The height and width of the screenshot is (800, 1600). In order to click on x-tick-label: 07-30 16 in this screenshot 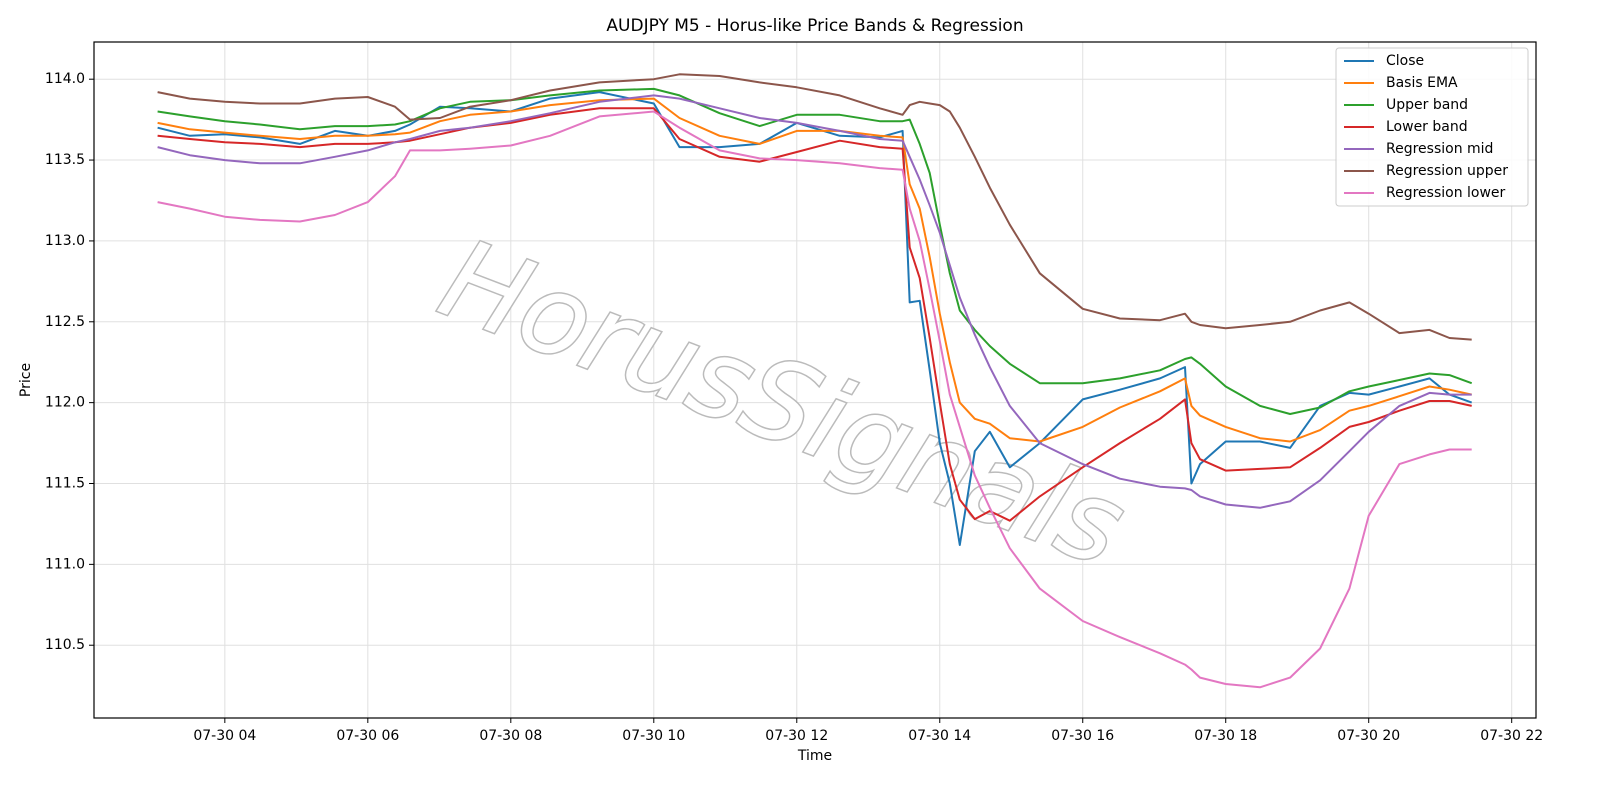, I will do `click(1082, 736)`.